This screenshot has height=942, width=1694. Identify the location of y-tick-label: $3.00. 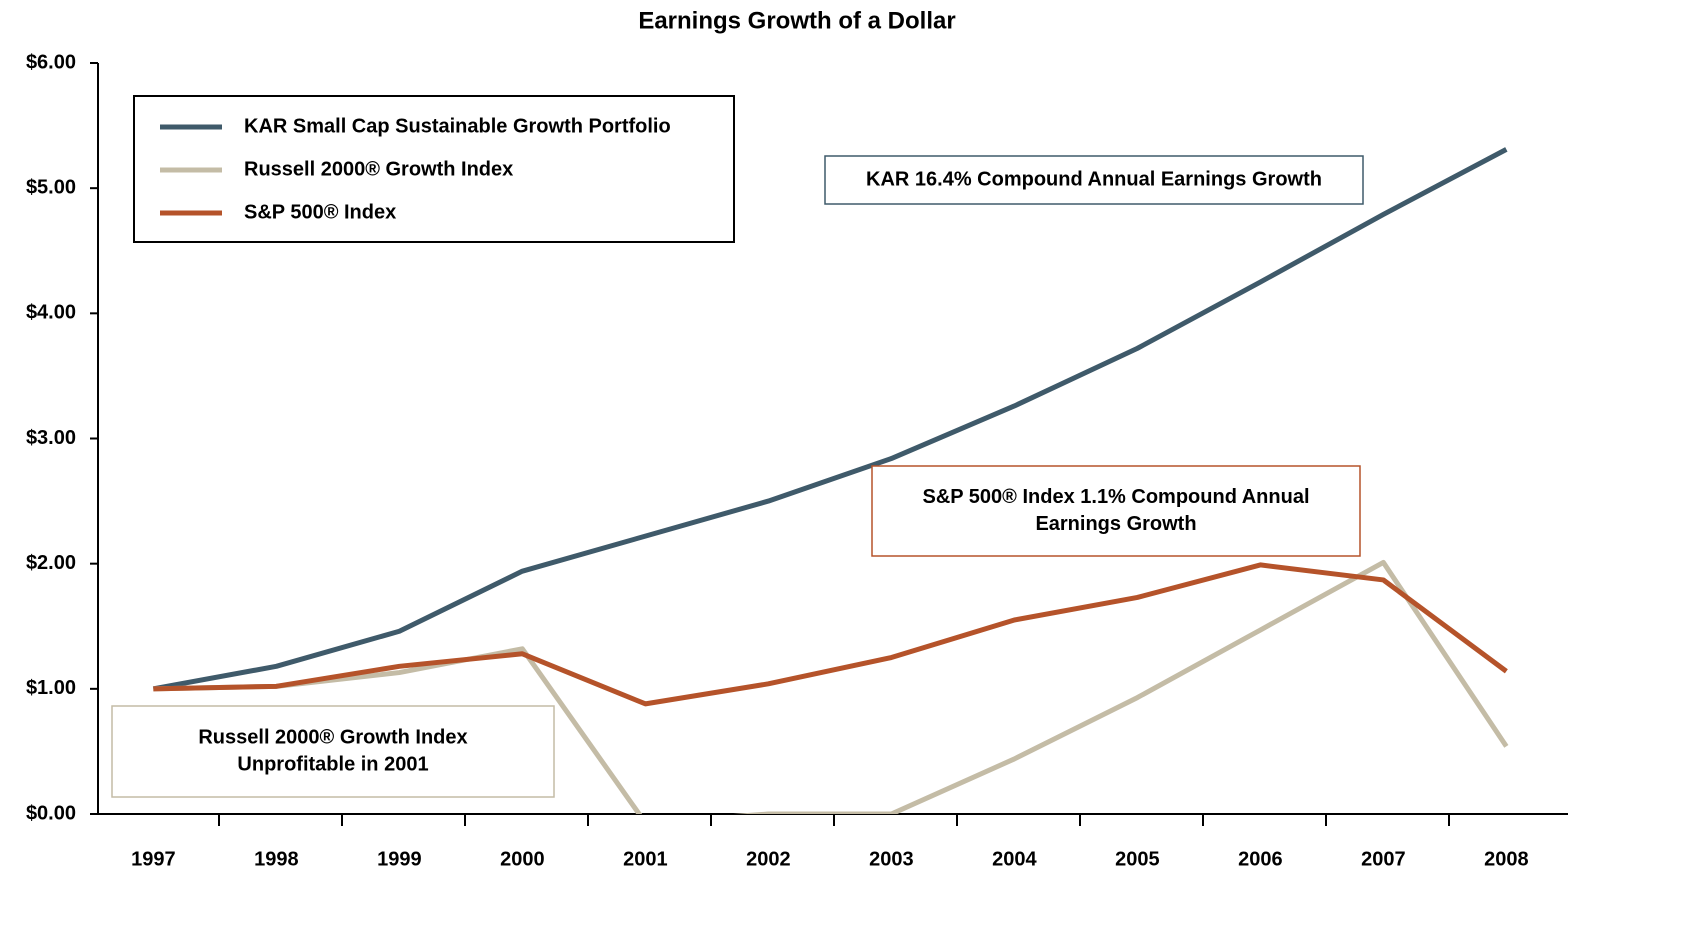
(51, 438).